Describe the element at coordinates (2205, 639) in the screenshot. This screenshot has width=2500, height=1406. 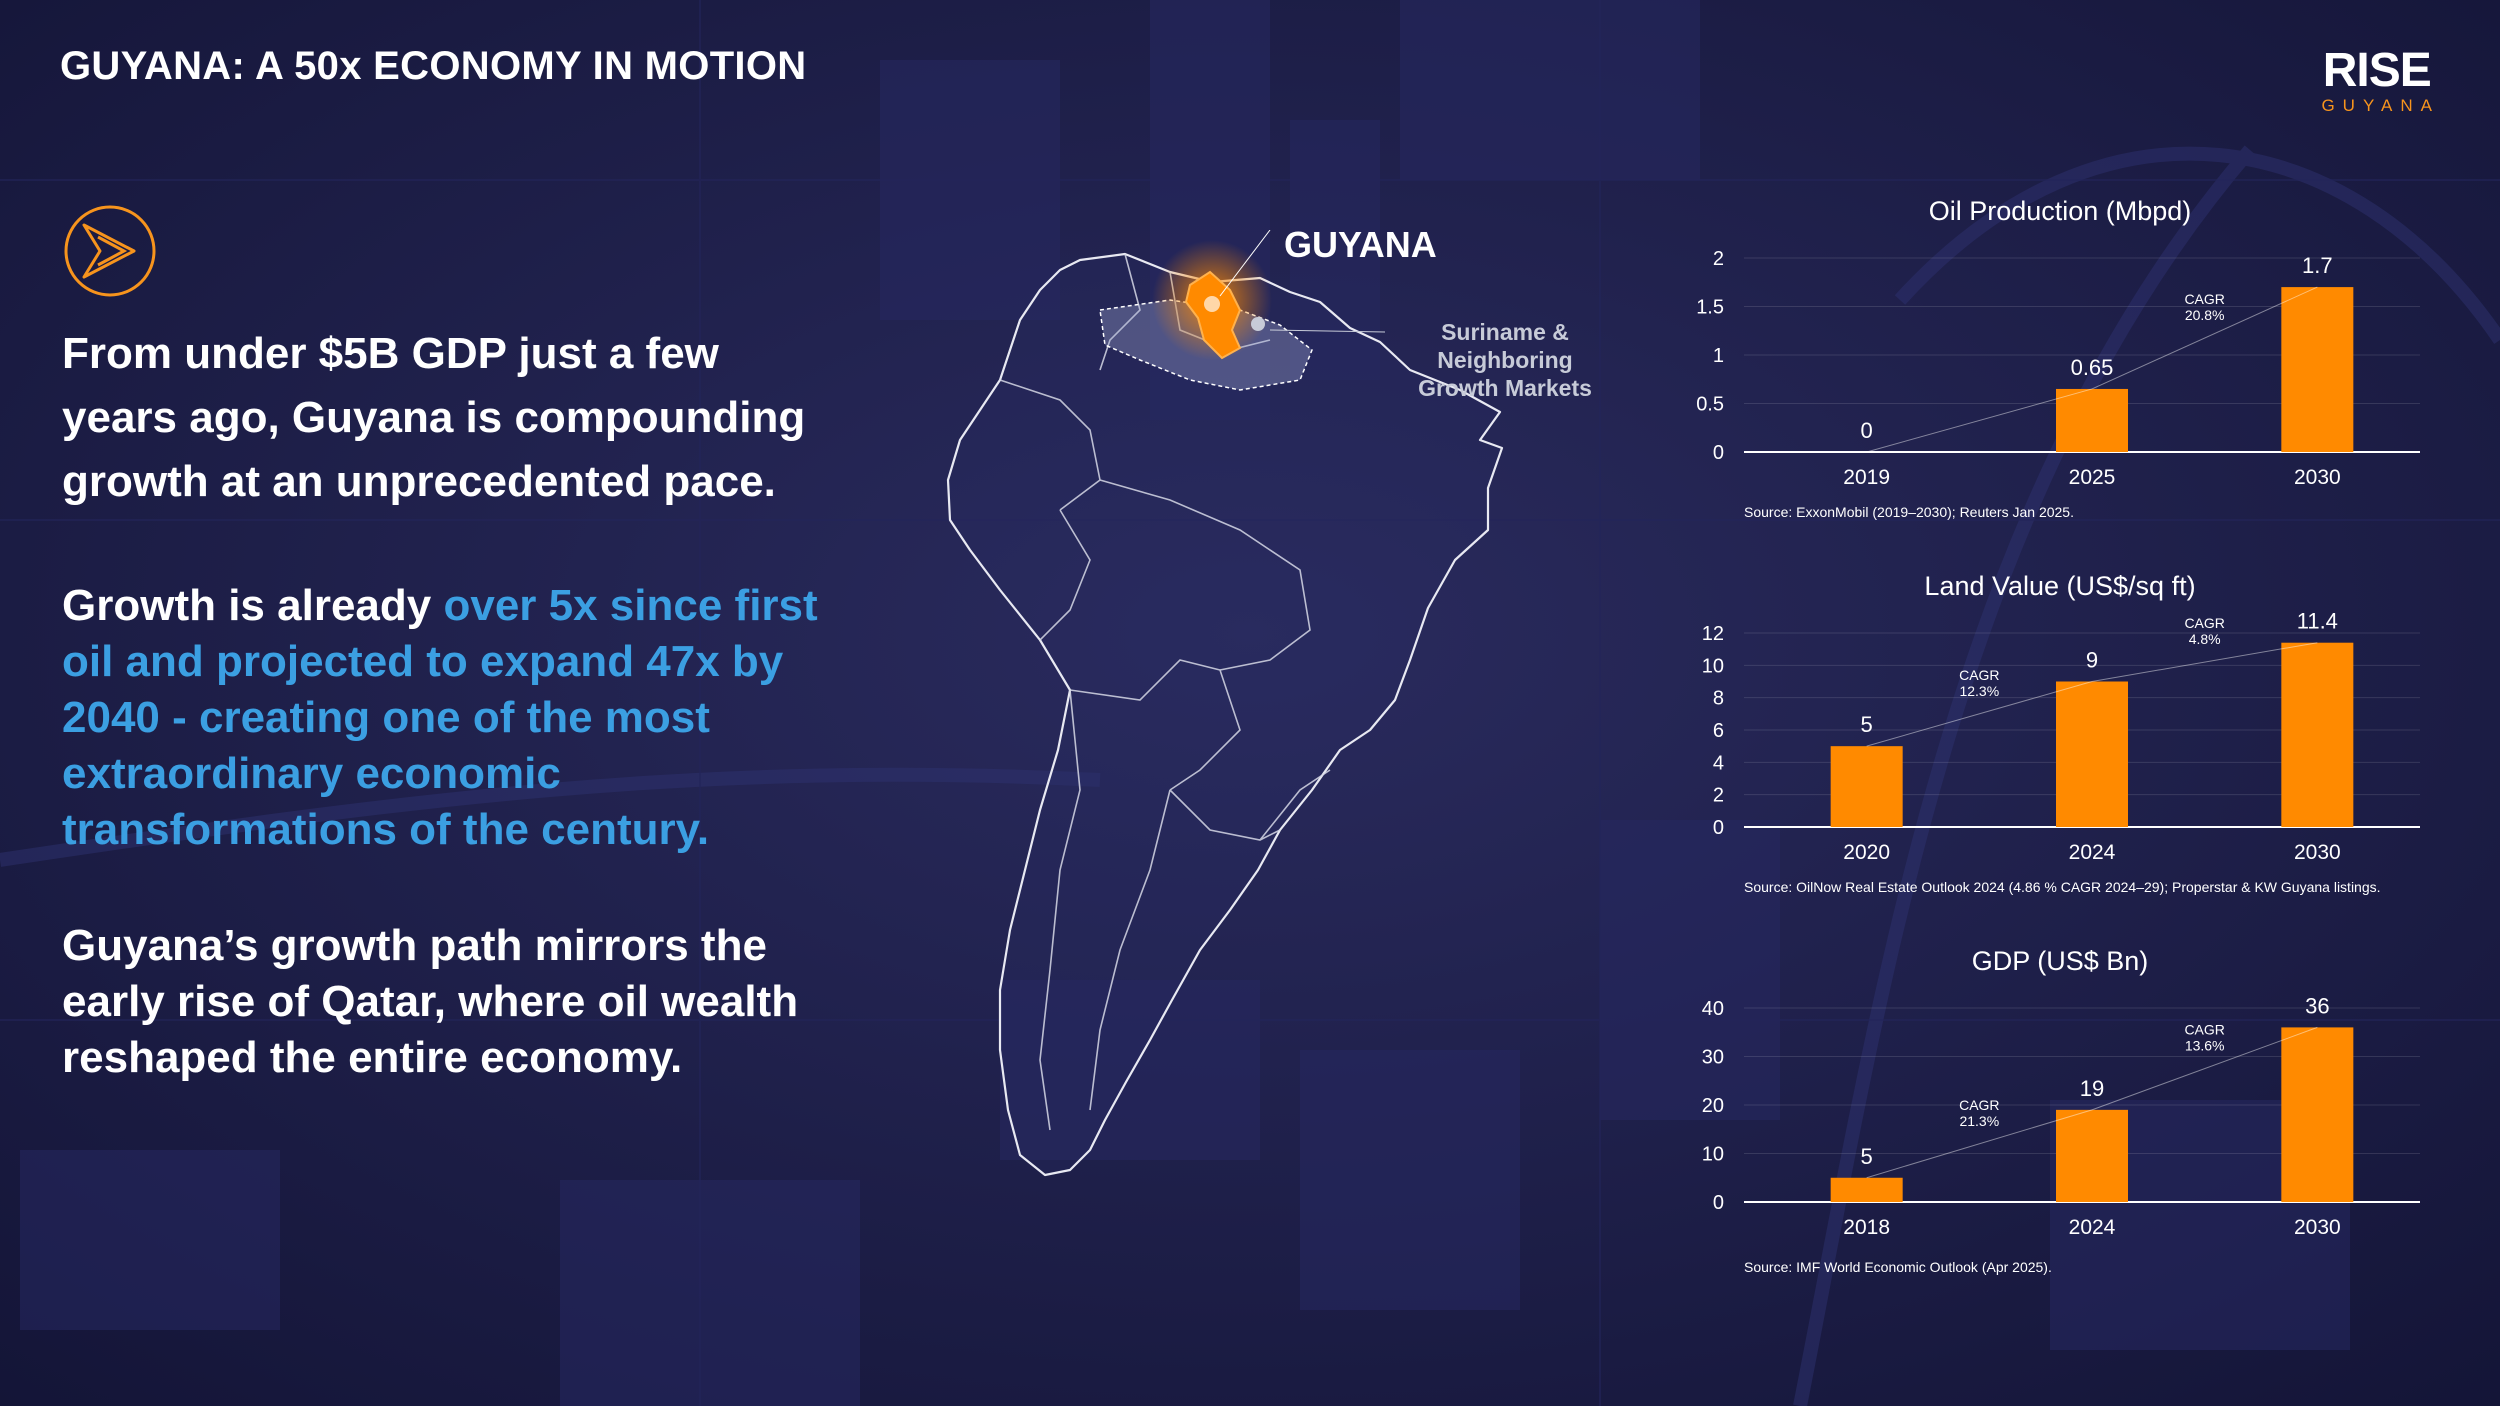
I see `cagr-value: 4.8%` at that location.